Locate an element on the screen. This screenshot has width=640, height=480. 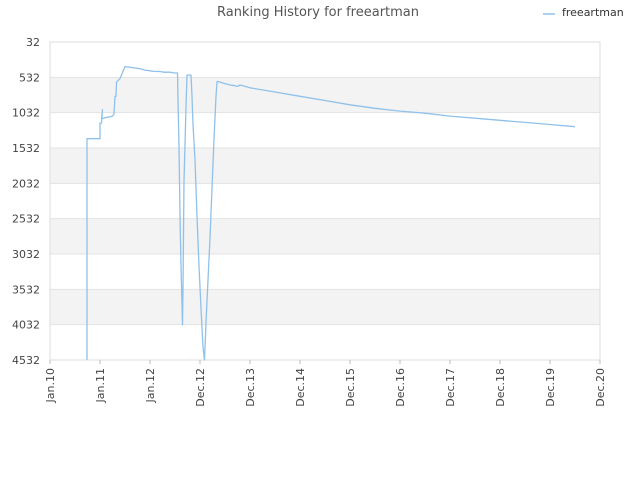
chart-title: Ranking History for freeartman is located at coordinates (318, 12).